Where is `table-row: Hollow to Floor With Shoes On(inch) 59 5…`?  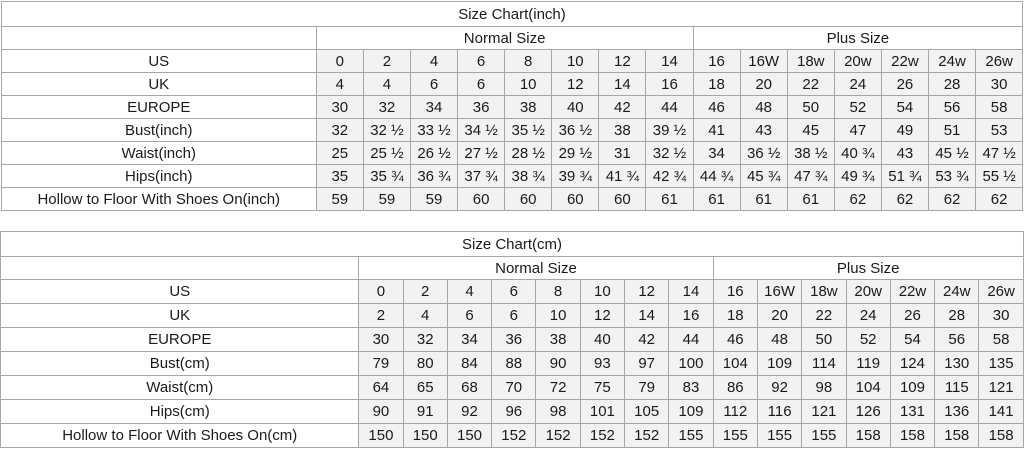 table-row: Hollow to Floor With Shoes On(inch) 59 5… is located at coordinates (512, 199).